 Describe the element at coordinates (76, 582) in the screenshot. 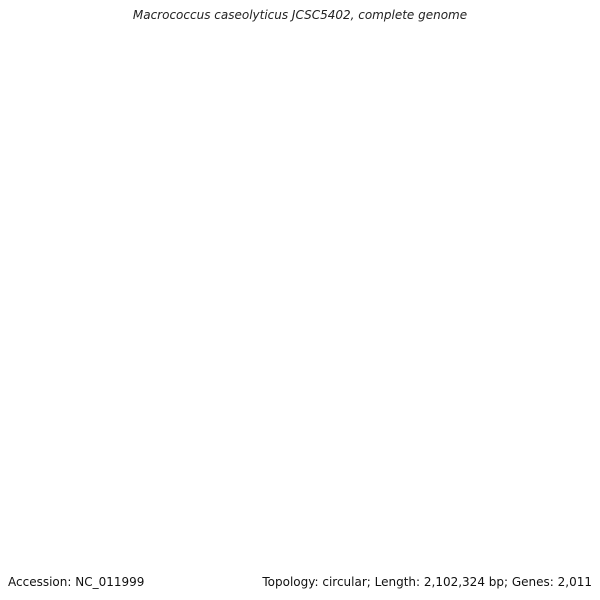

I see `accession-text: Accession: NC_011999` at that location.